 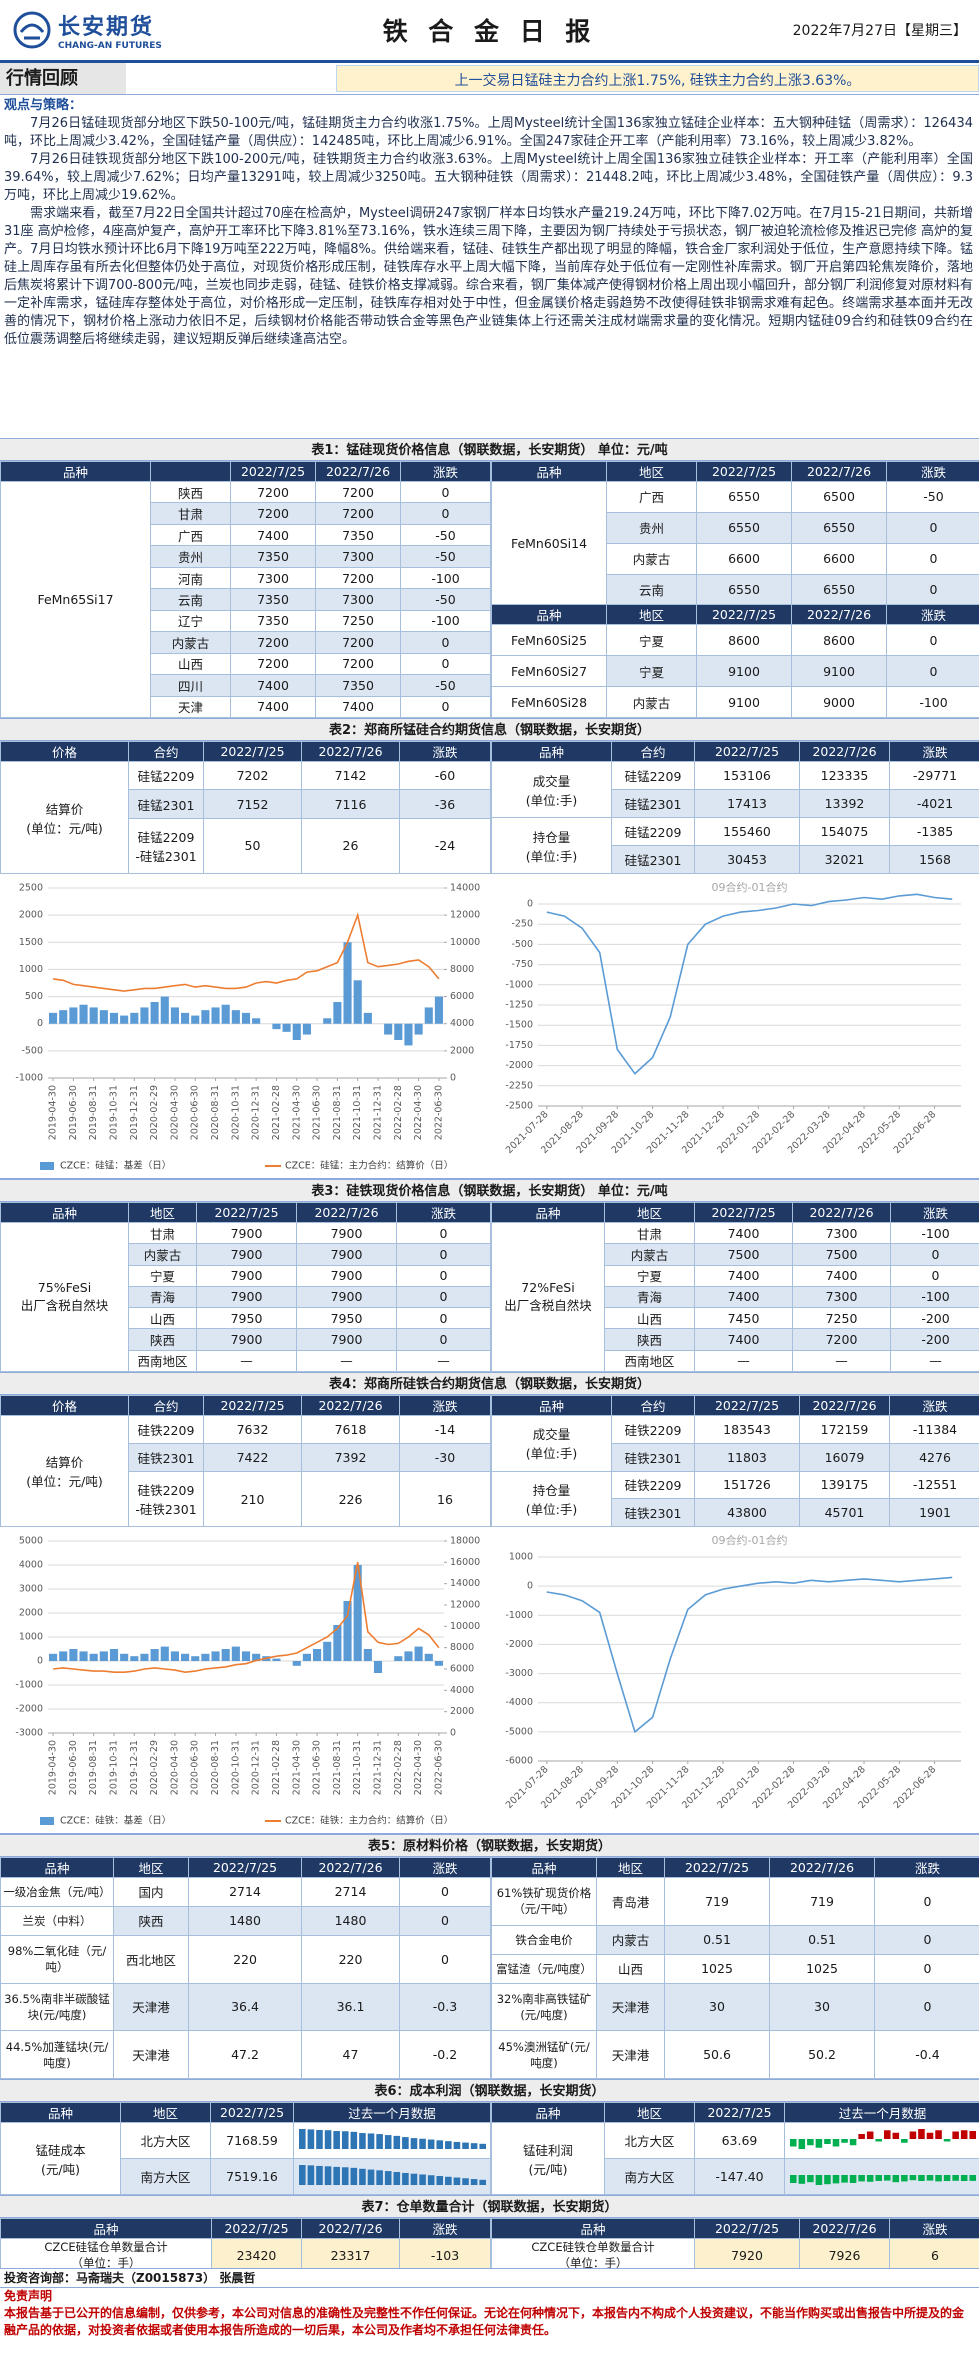 What do you see at coordinates (166, 1499) in the screenshot?
I see `cell: 硅铁2209 -硅铁2301` at bounding box center [166, 1499].